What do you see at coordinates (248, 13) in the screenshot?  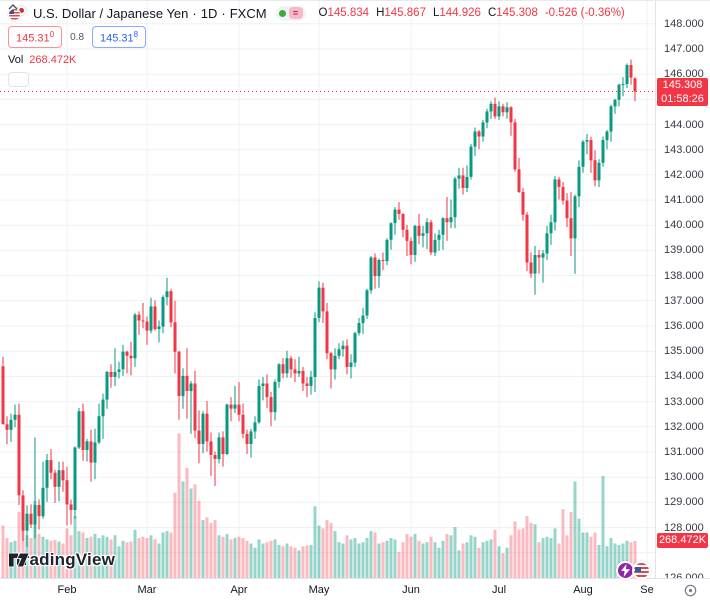 I see `exchange-label: FXCM` at bounding box center [248, 13].